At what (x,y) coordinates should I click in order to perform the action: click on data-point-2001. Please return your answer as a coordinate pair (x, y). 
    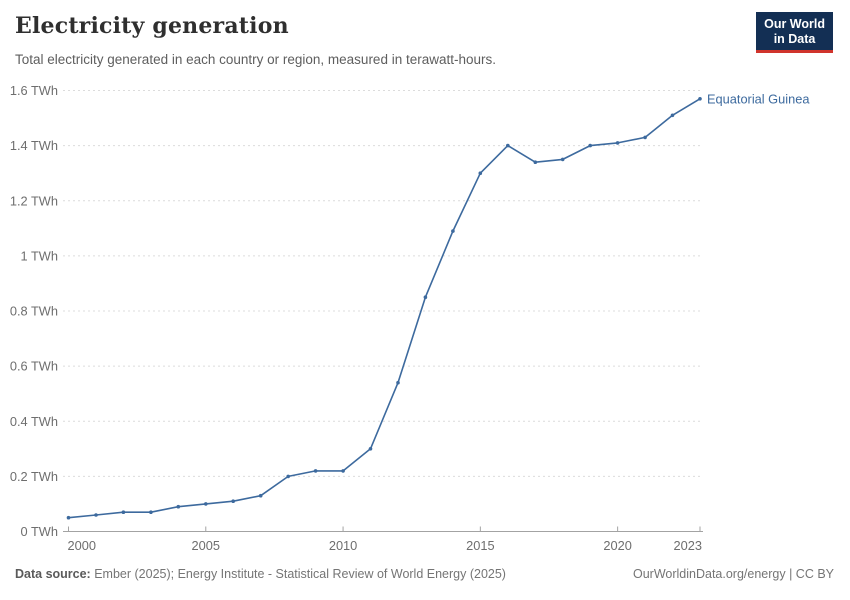
    Looking at the image, I should click on (96, 515).